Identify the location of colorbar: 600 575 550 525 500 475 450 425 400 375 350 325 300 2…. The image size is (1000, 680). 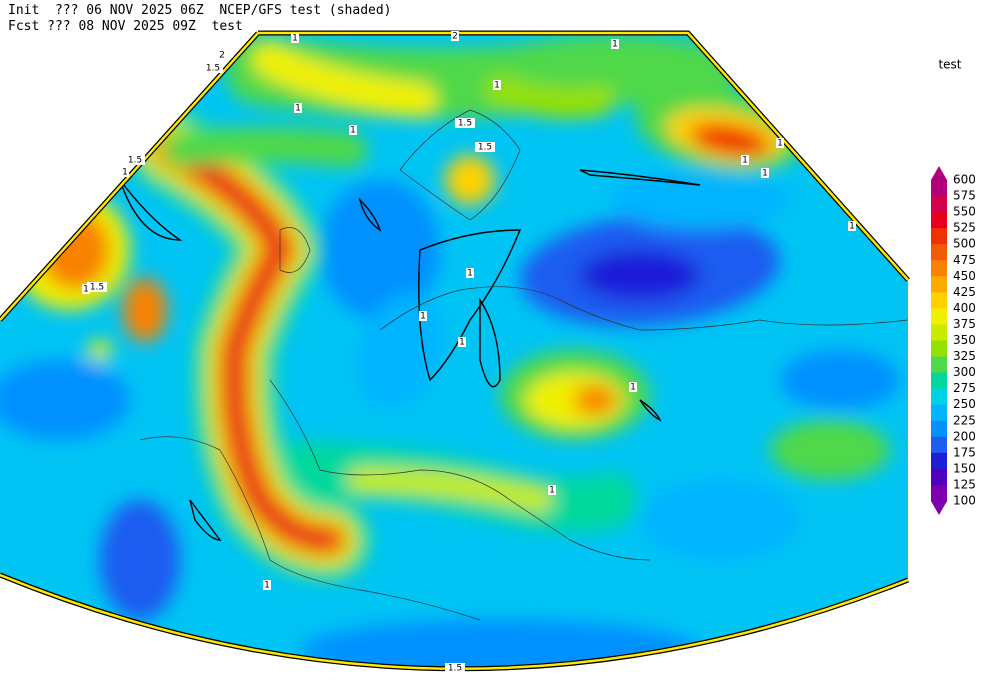
(953, 340).